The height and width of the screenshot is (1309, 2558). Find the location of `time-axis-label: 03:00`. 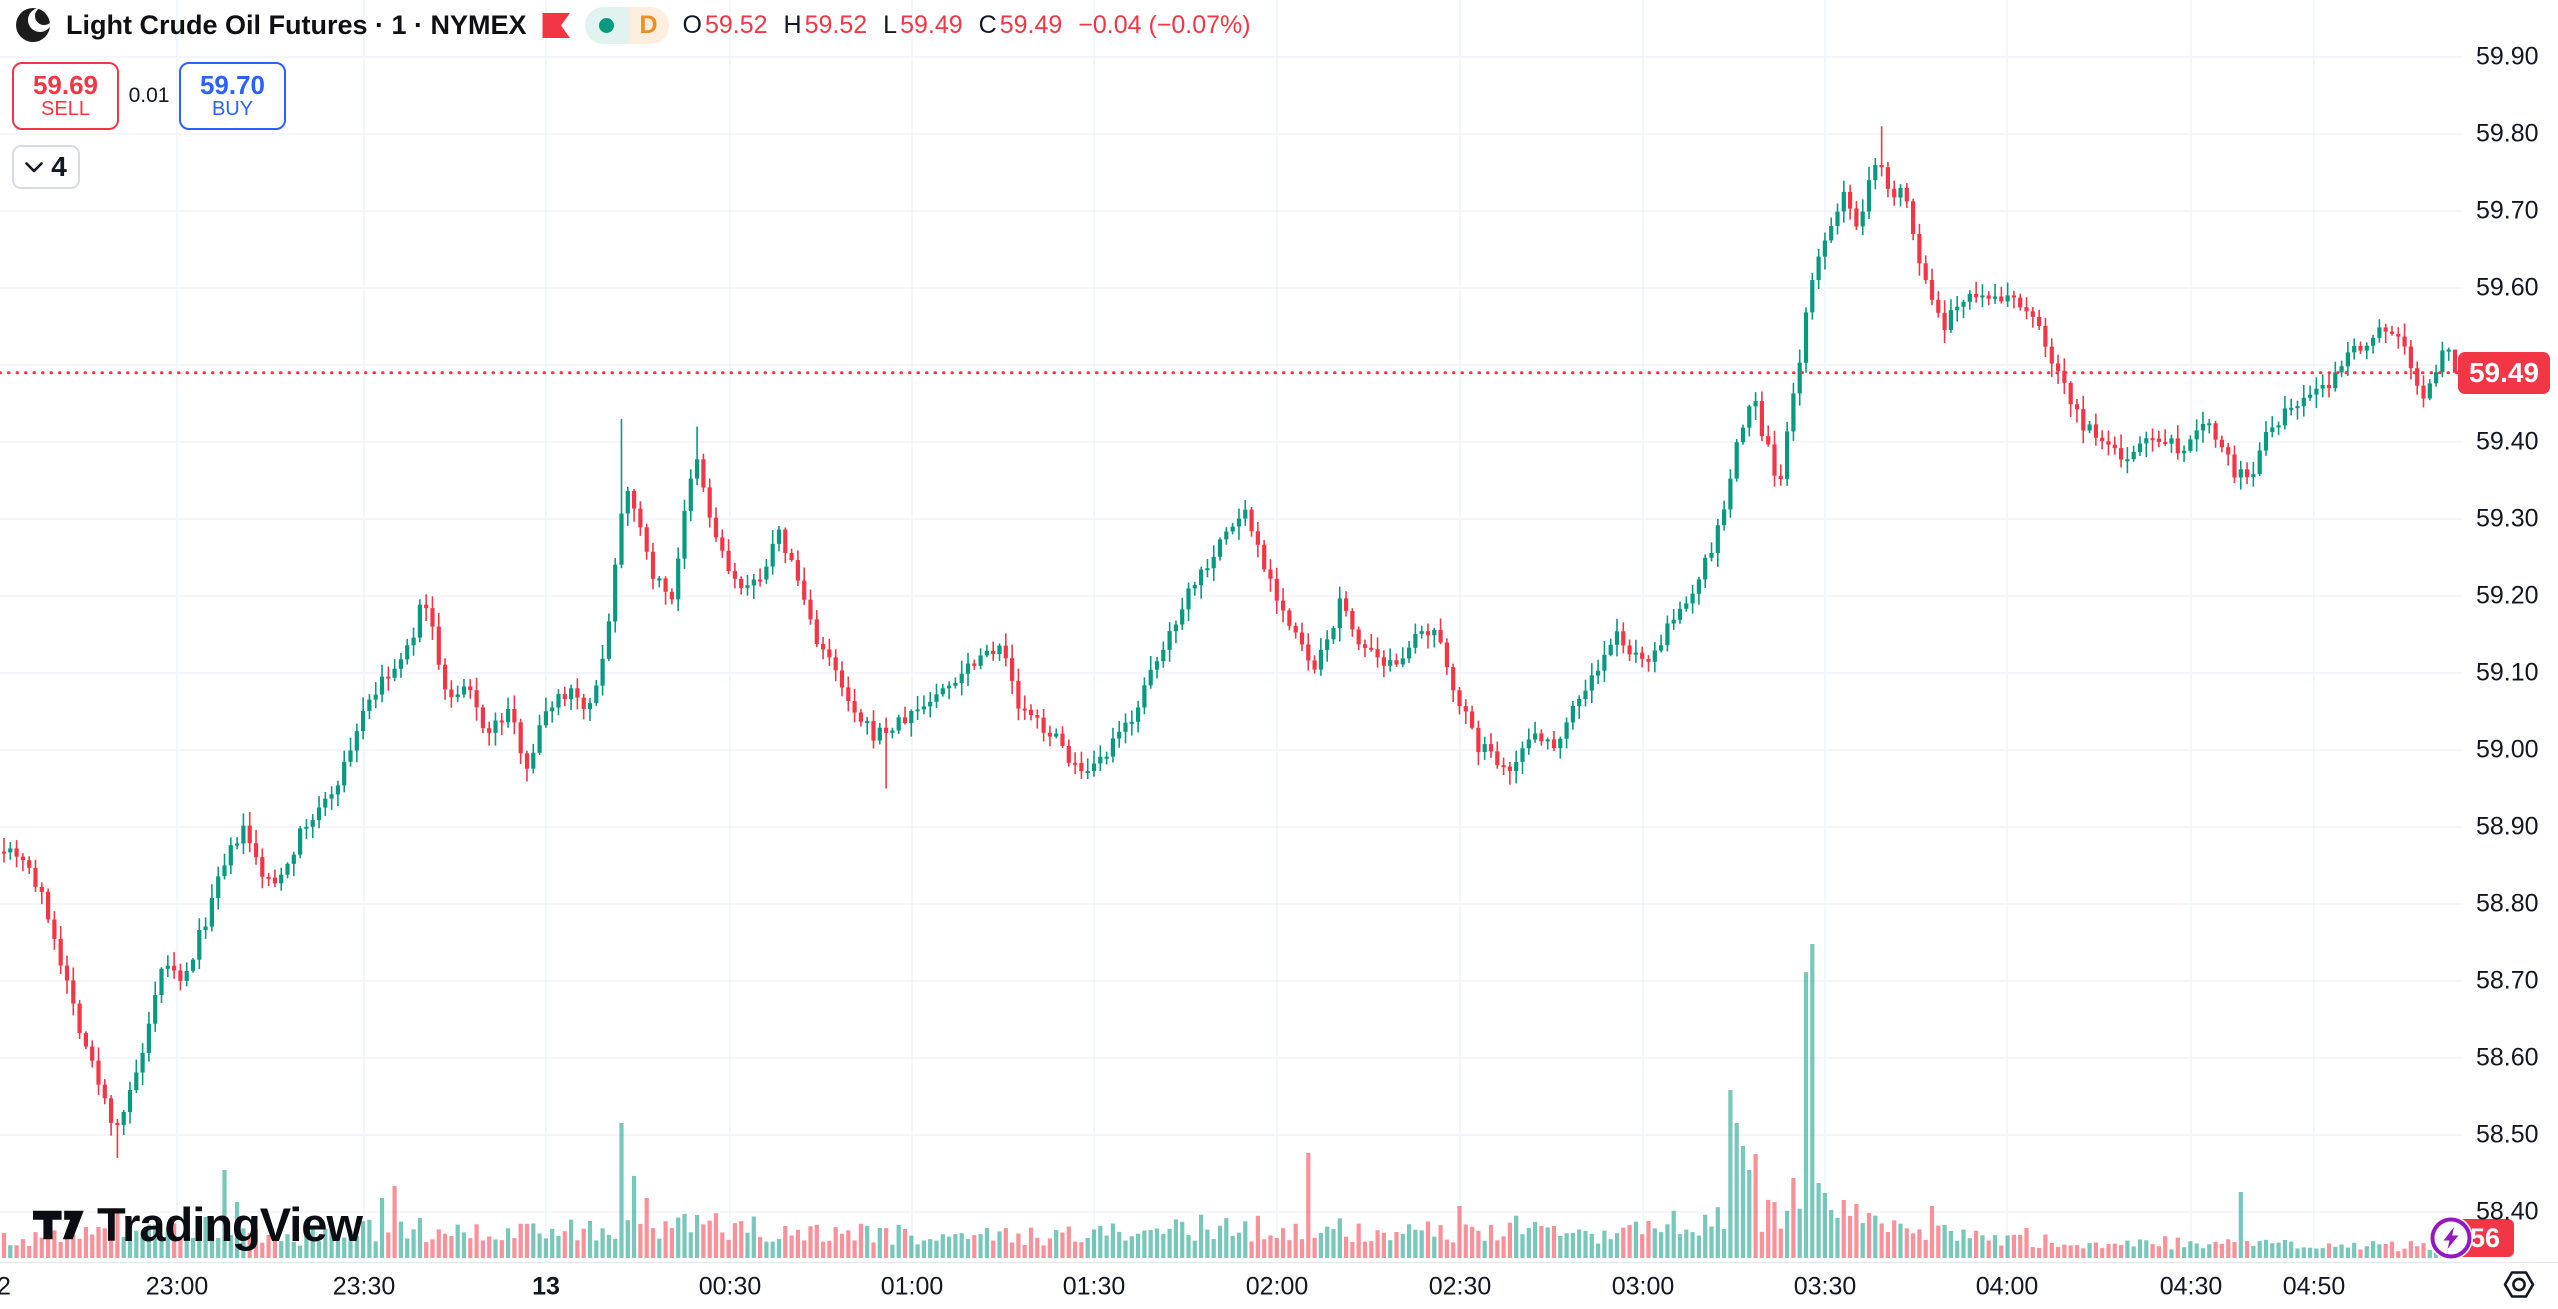

time-axis-label: 03:00 is located at coordinates (1643, 1286).